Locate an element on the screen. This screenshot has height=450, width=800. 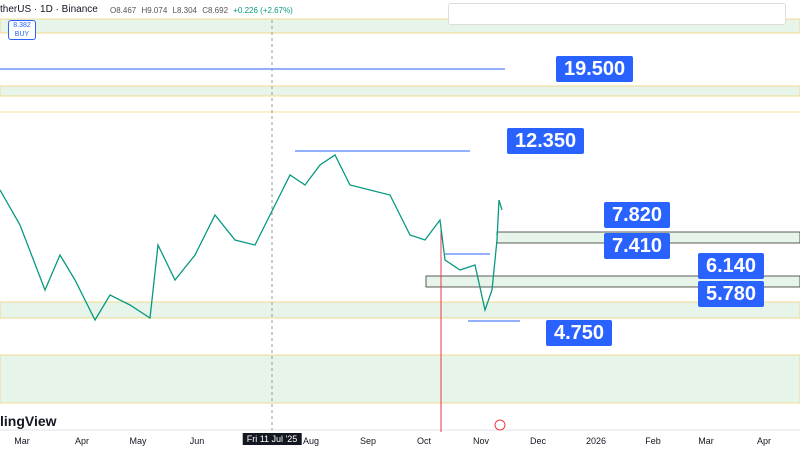
x-tick-label: Oct is located at coordinates (424, 441).